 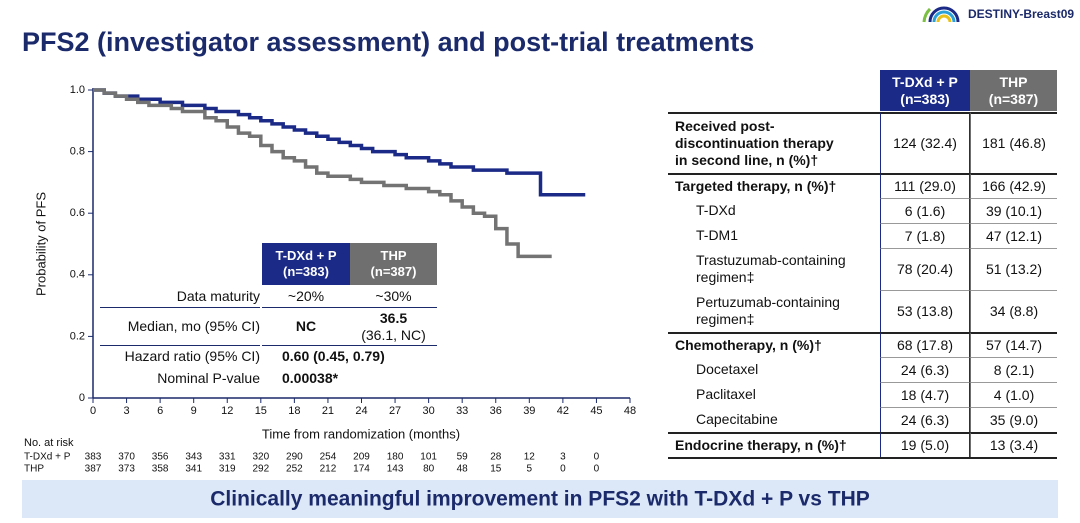 What do you see at coordinates (77, 152) in the screenshot?
I see `y-tick-label: 0.8` at bounding box center [77, 152].